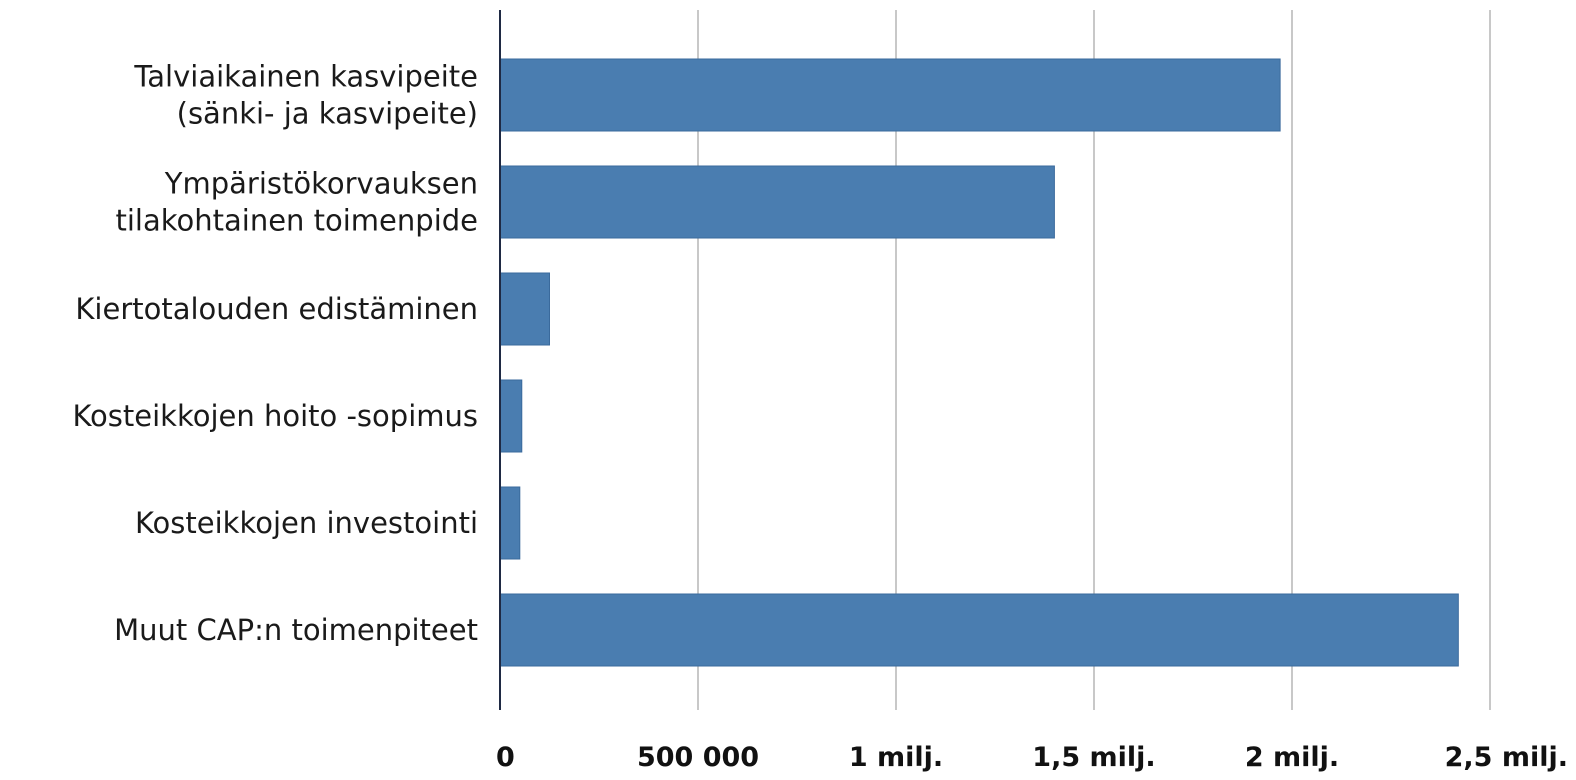  I want to click on x-tick-label: 0, so click(505, 757).